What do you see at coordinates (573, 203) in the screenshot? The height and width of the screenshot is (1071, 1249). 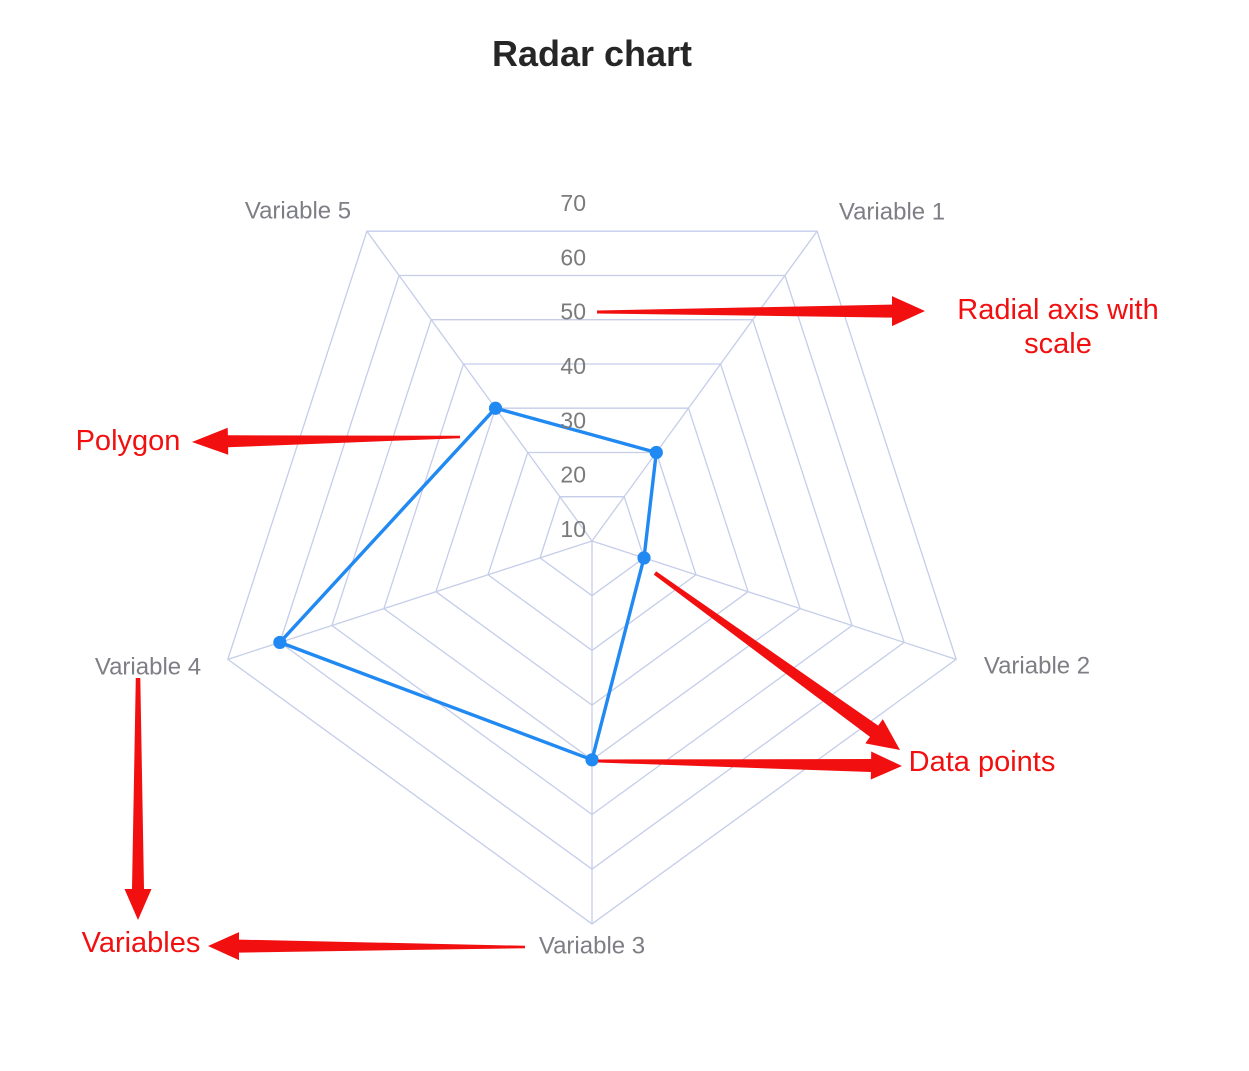 I see `tick-label: 70` at bounding box center [573, 203].